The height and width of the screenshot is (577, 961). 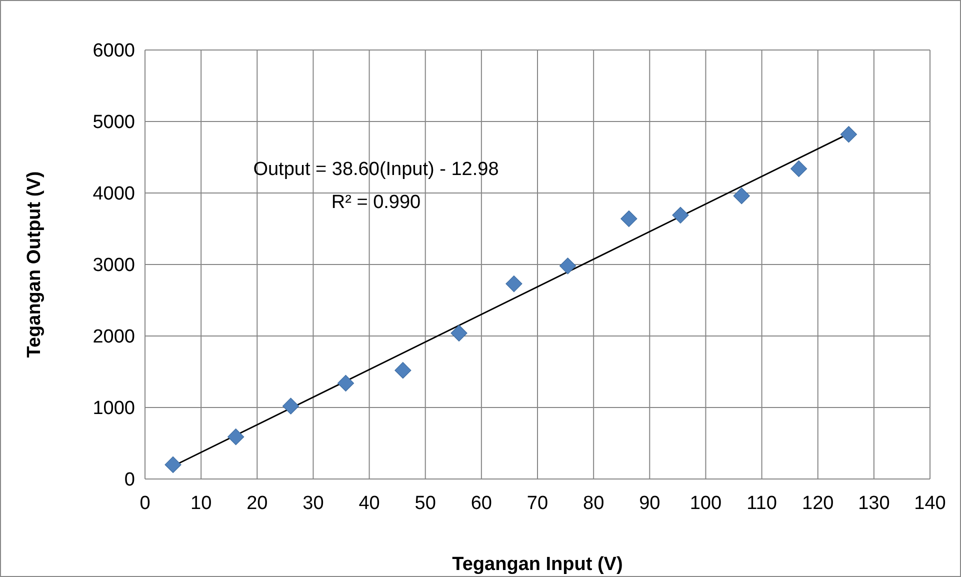 I want to click on x-tick-label: 30, so click(x=313, y=503).